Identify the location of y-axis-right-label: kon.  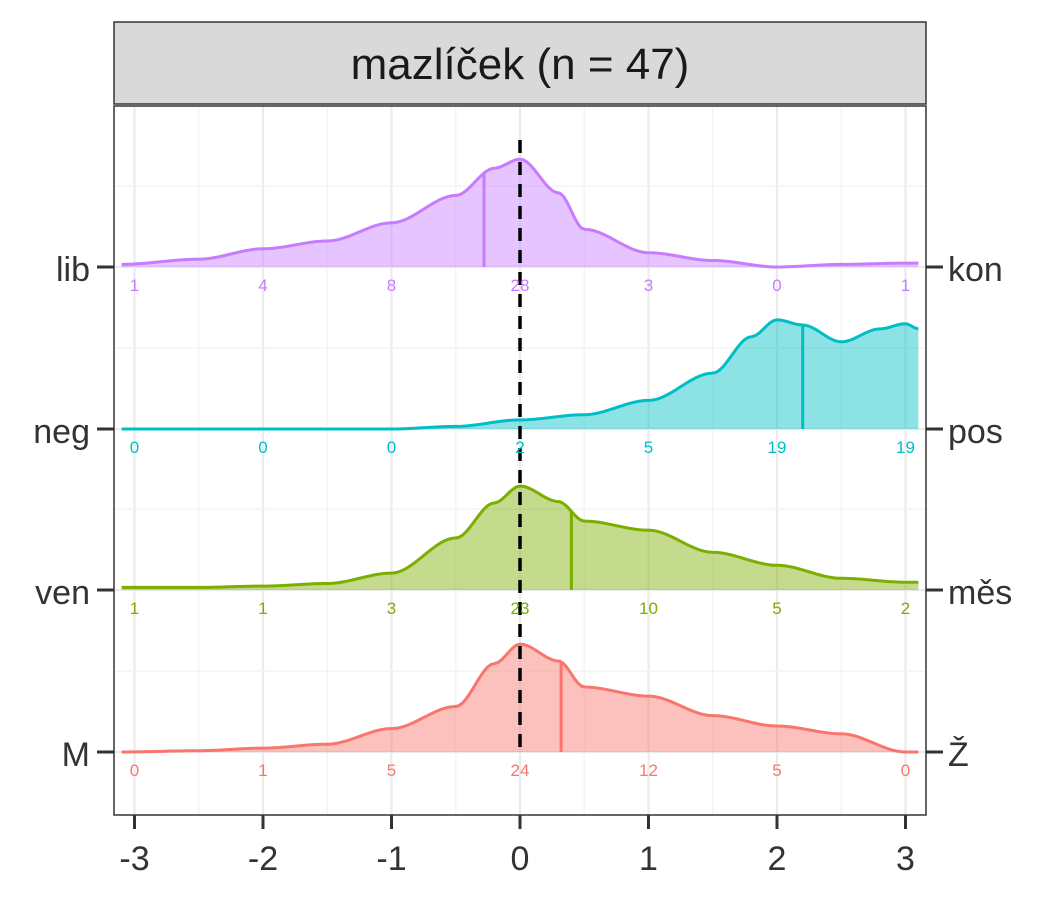
(975, 270).